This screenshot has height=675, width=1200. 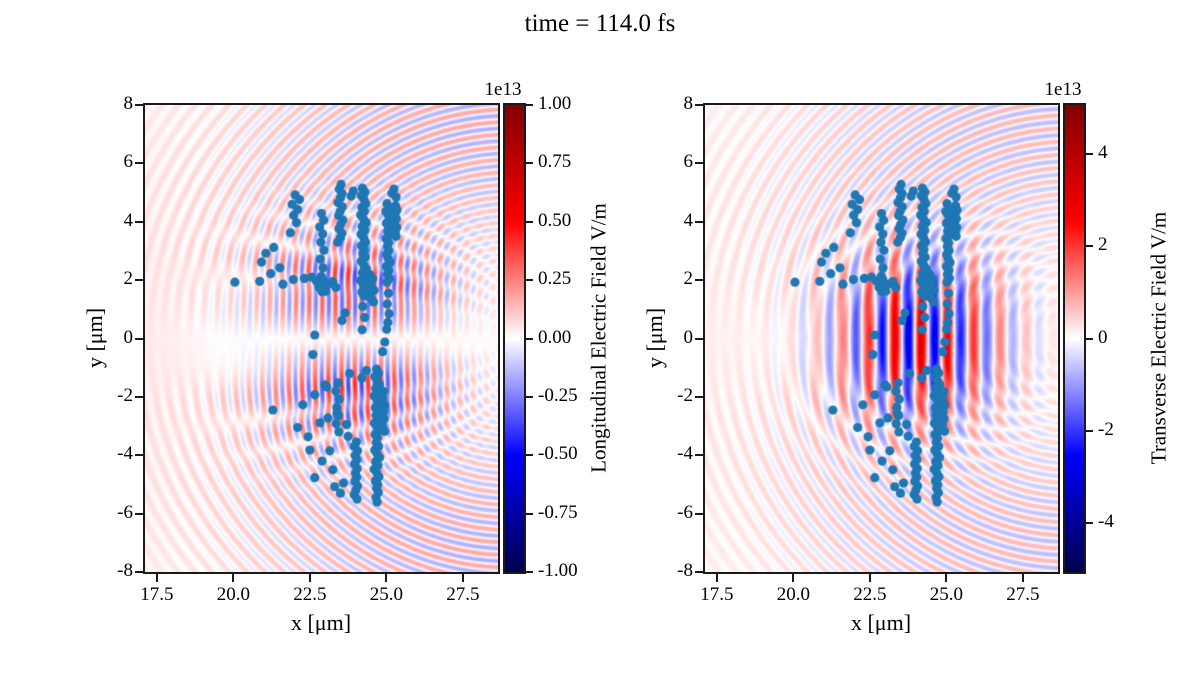 What do you see at coordinates (600, 23) in the screenshot?
I see `figure-title: time = 114.0 fs` at bounding box center [600, 23].